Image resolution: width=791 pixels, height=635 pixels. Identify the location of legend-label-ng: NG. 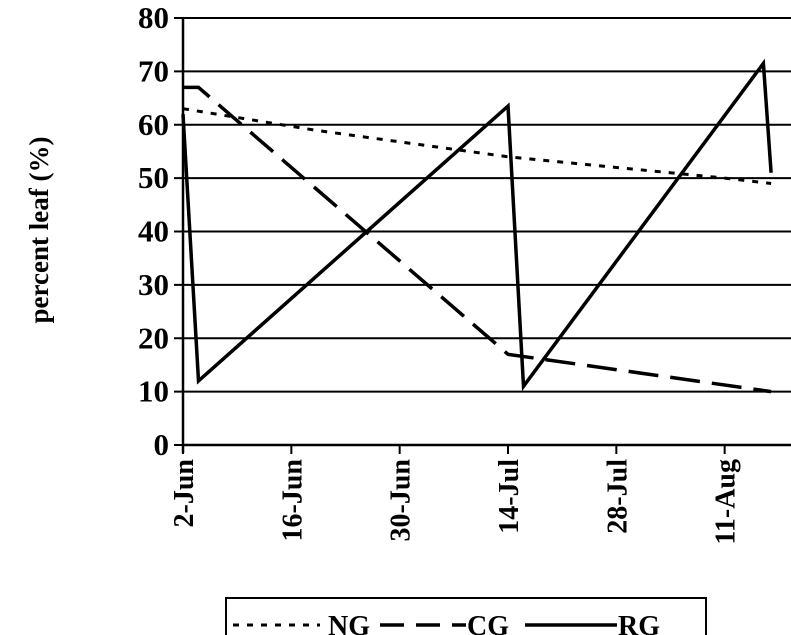
(349, 623).